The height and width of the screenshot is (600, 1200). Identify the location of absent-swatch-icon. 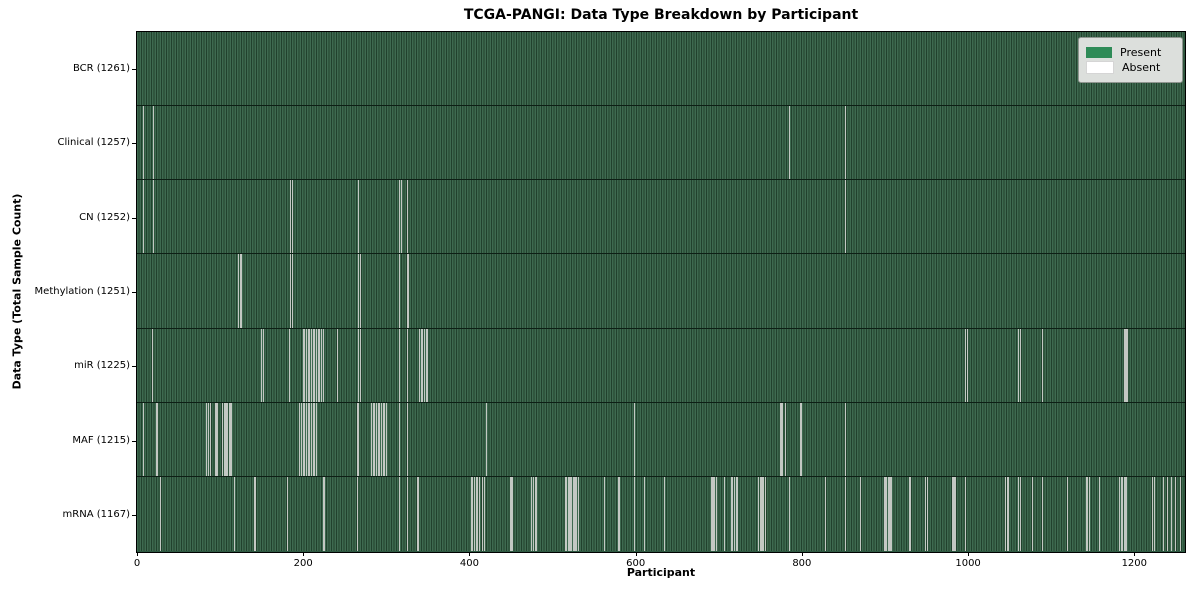
(1100, 67).